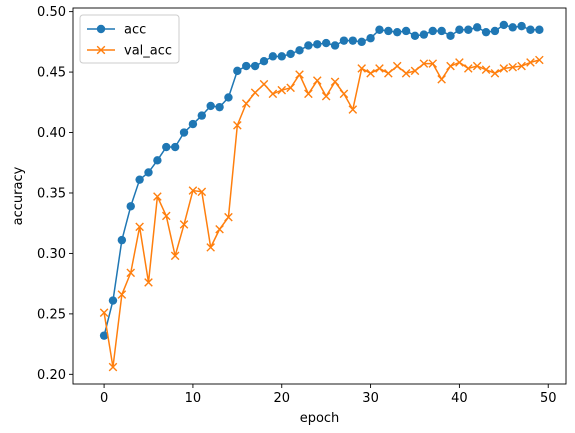 The image size is (575, 433). What do you see at coordinates (459, 398) in the screenshot?
I see `x-tick-label: 40` at bounding box center [459, 398].